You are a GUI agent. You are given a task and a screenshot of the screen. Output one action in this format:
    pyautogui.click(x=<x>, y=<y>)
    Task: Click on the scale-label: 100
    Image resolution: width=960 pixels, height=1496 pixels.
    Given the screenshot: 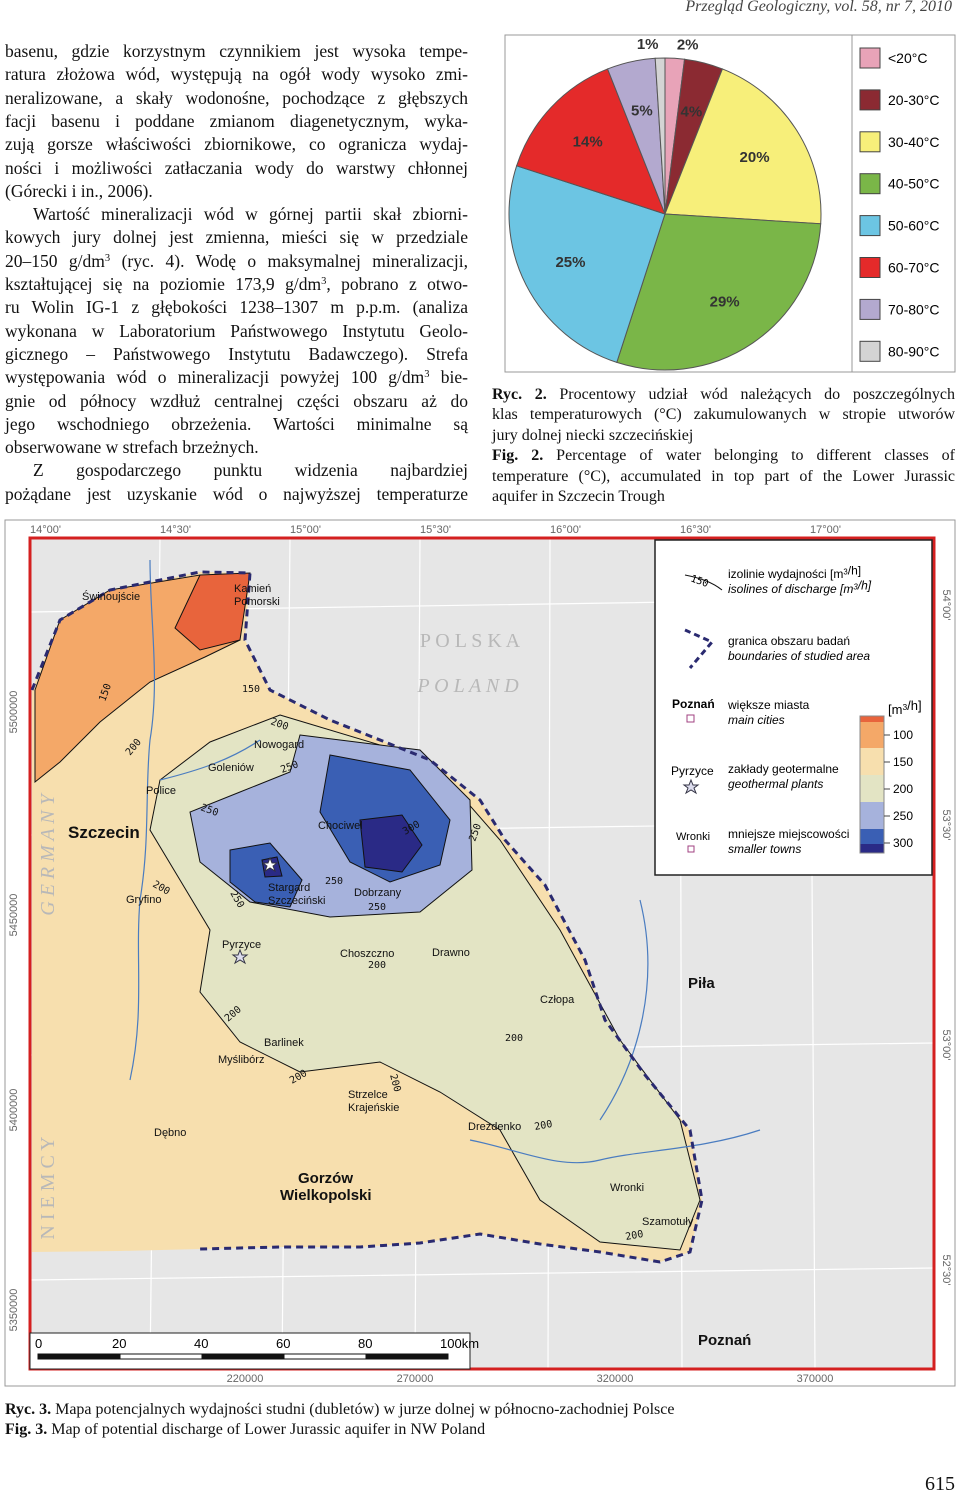 What is the action you would take?
    pyautogui.click(x=903, y=735)
    